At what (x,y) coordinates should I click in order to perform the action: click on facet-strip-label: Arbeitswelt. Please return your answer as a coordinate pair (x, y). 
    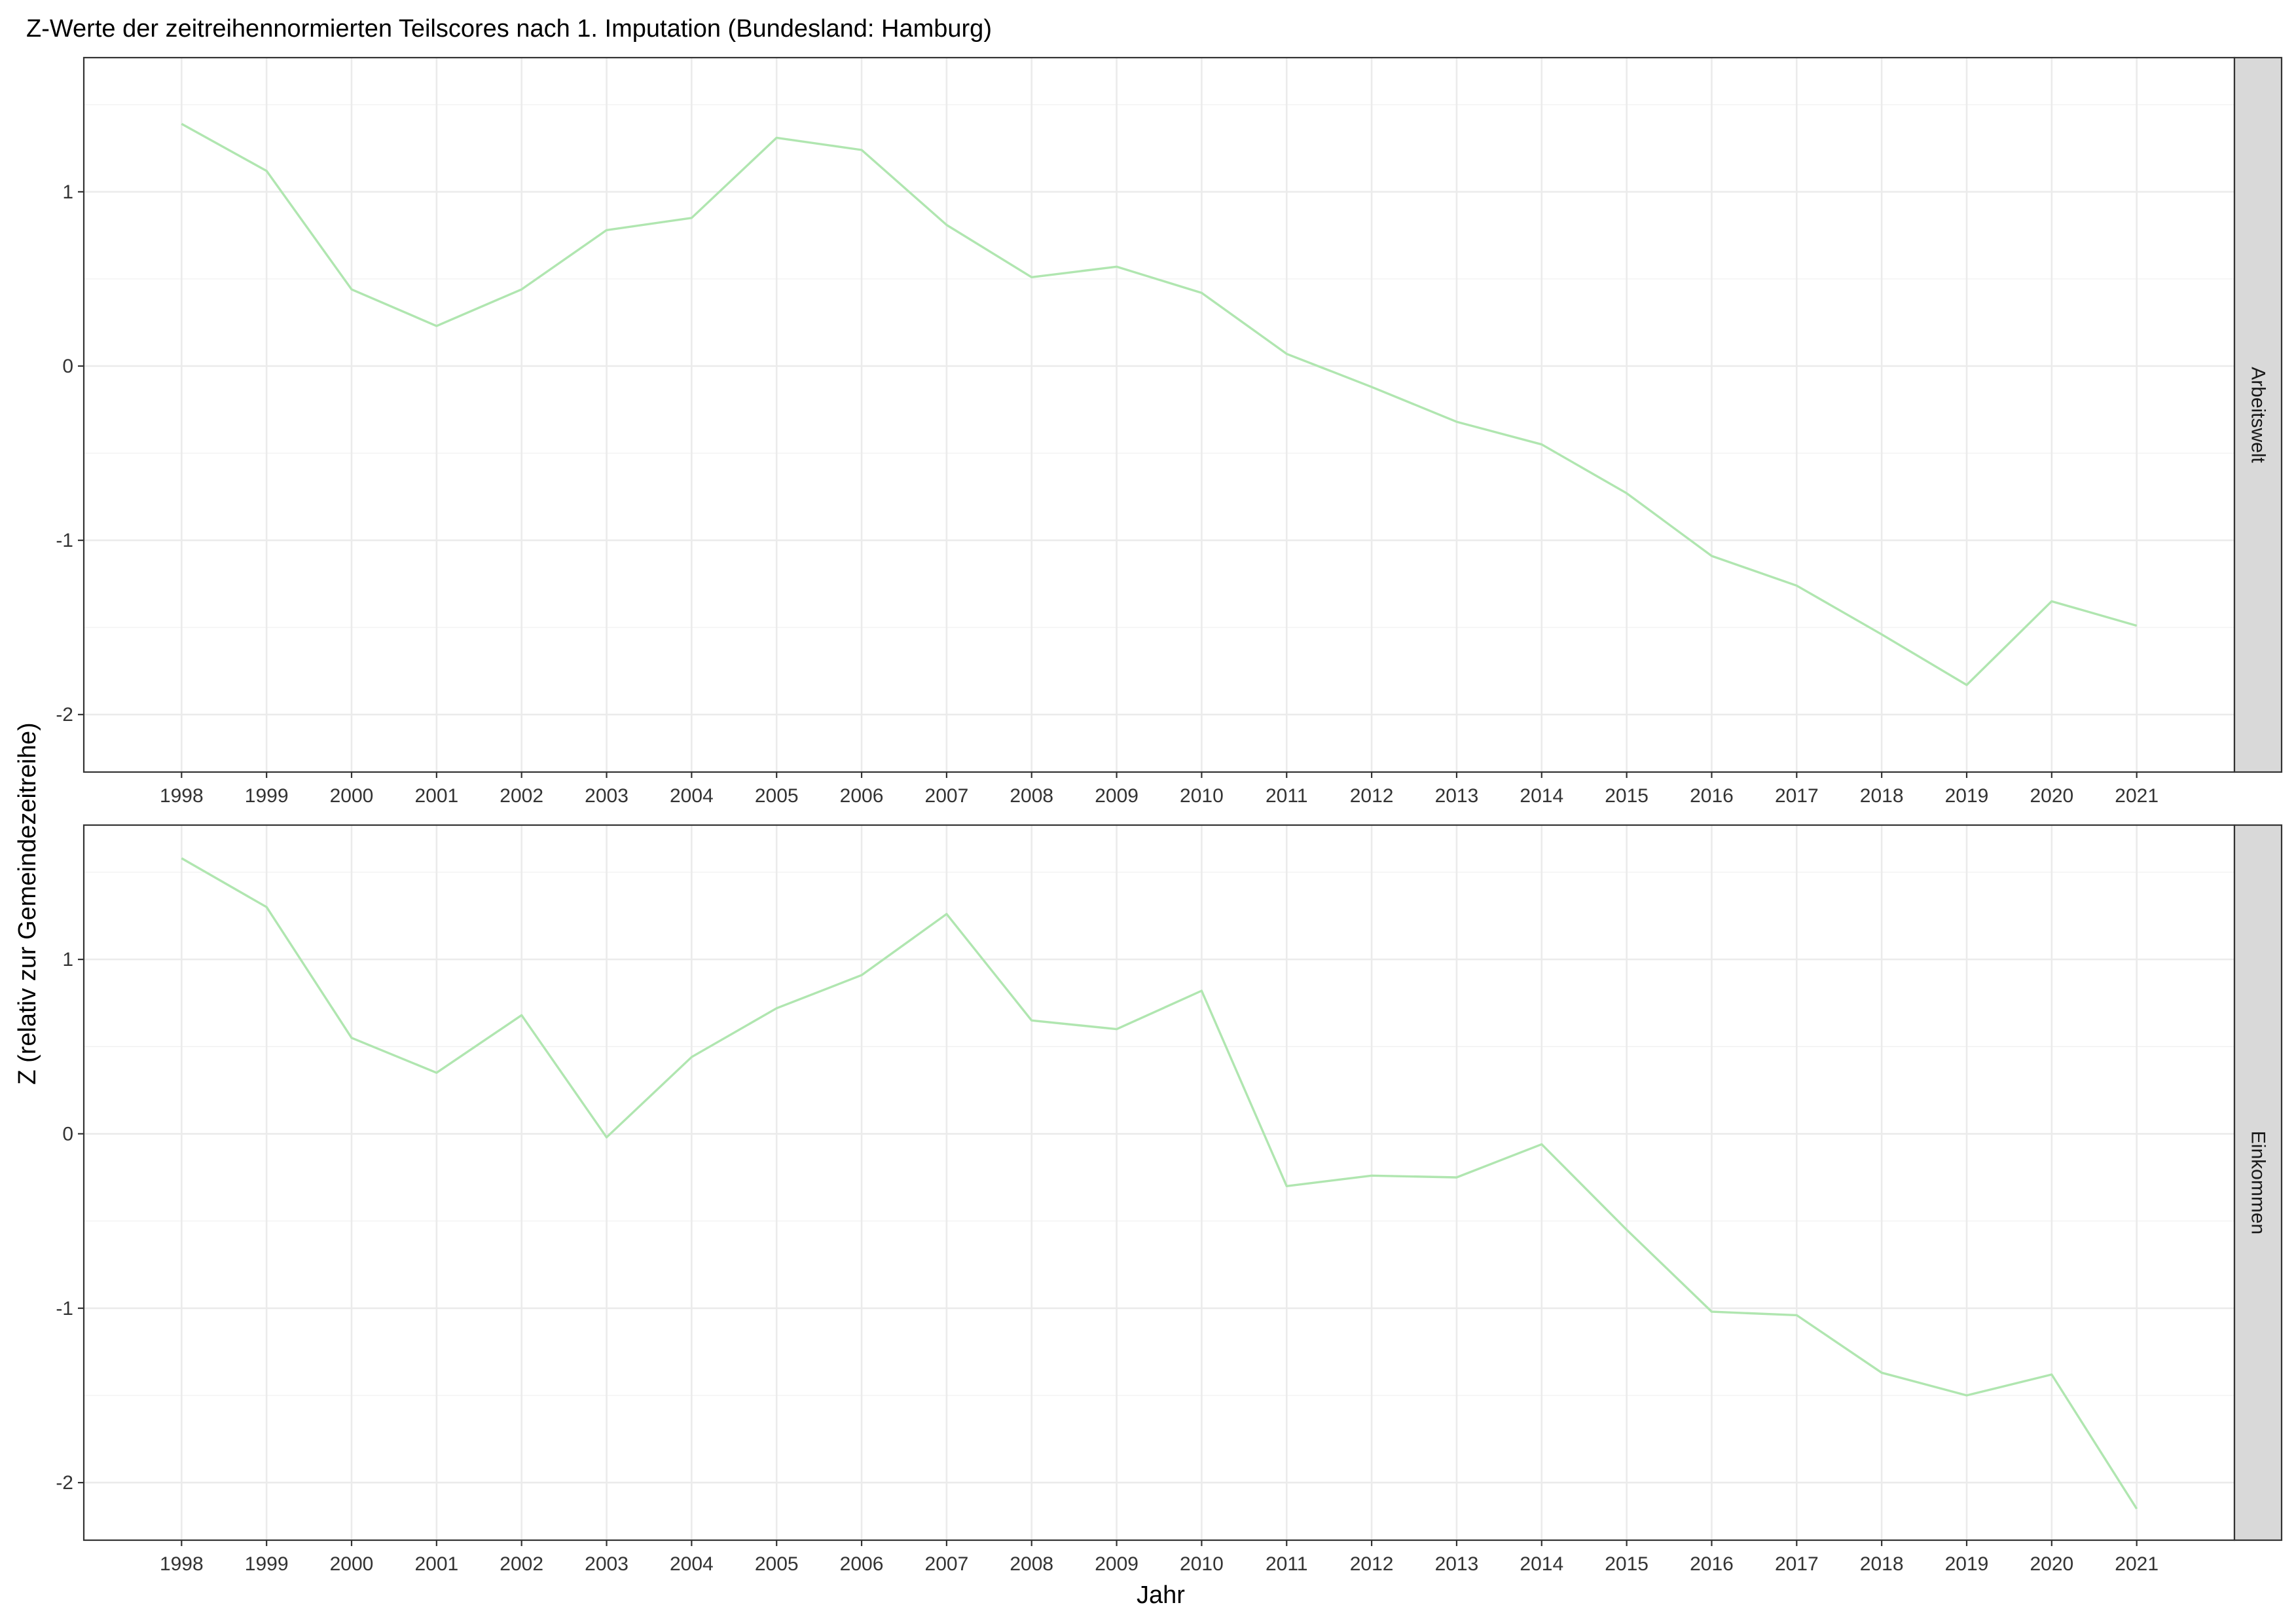
    Looking at the image, I should click on (2258, 415).